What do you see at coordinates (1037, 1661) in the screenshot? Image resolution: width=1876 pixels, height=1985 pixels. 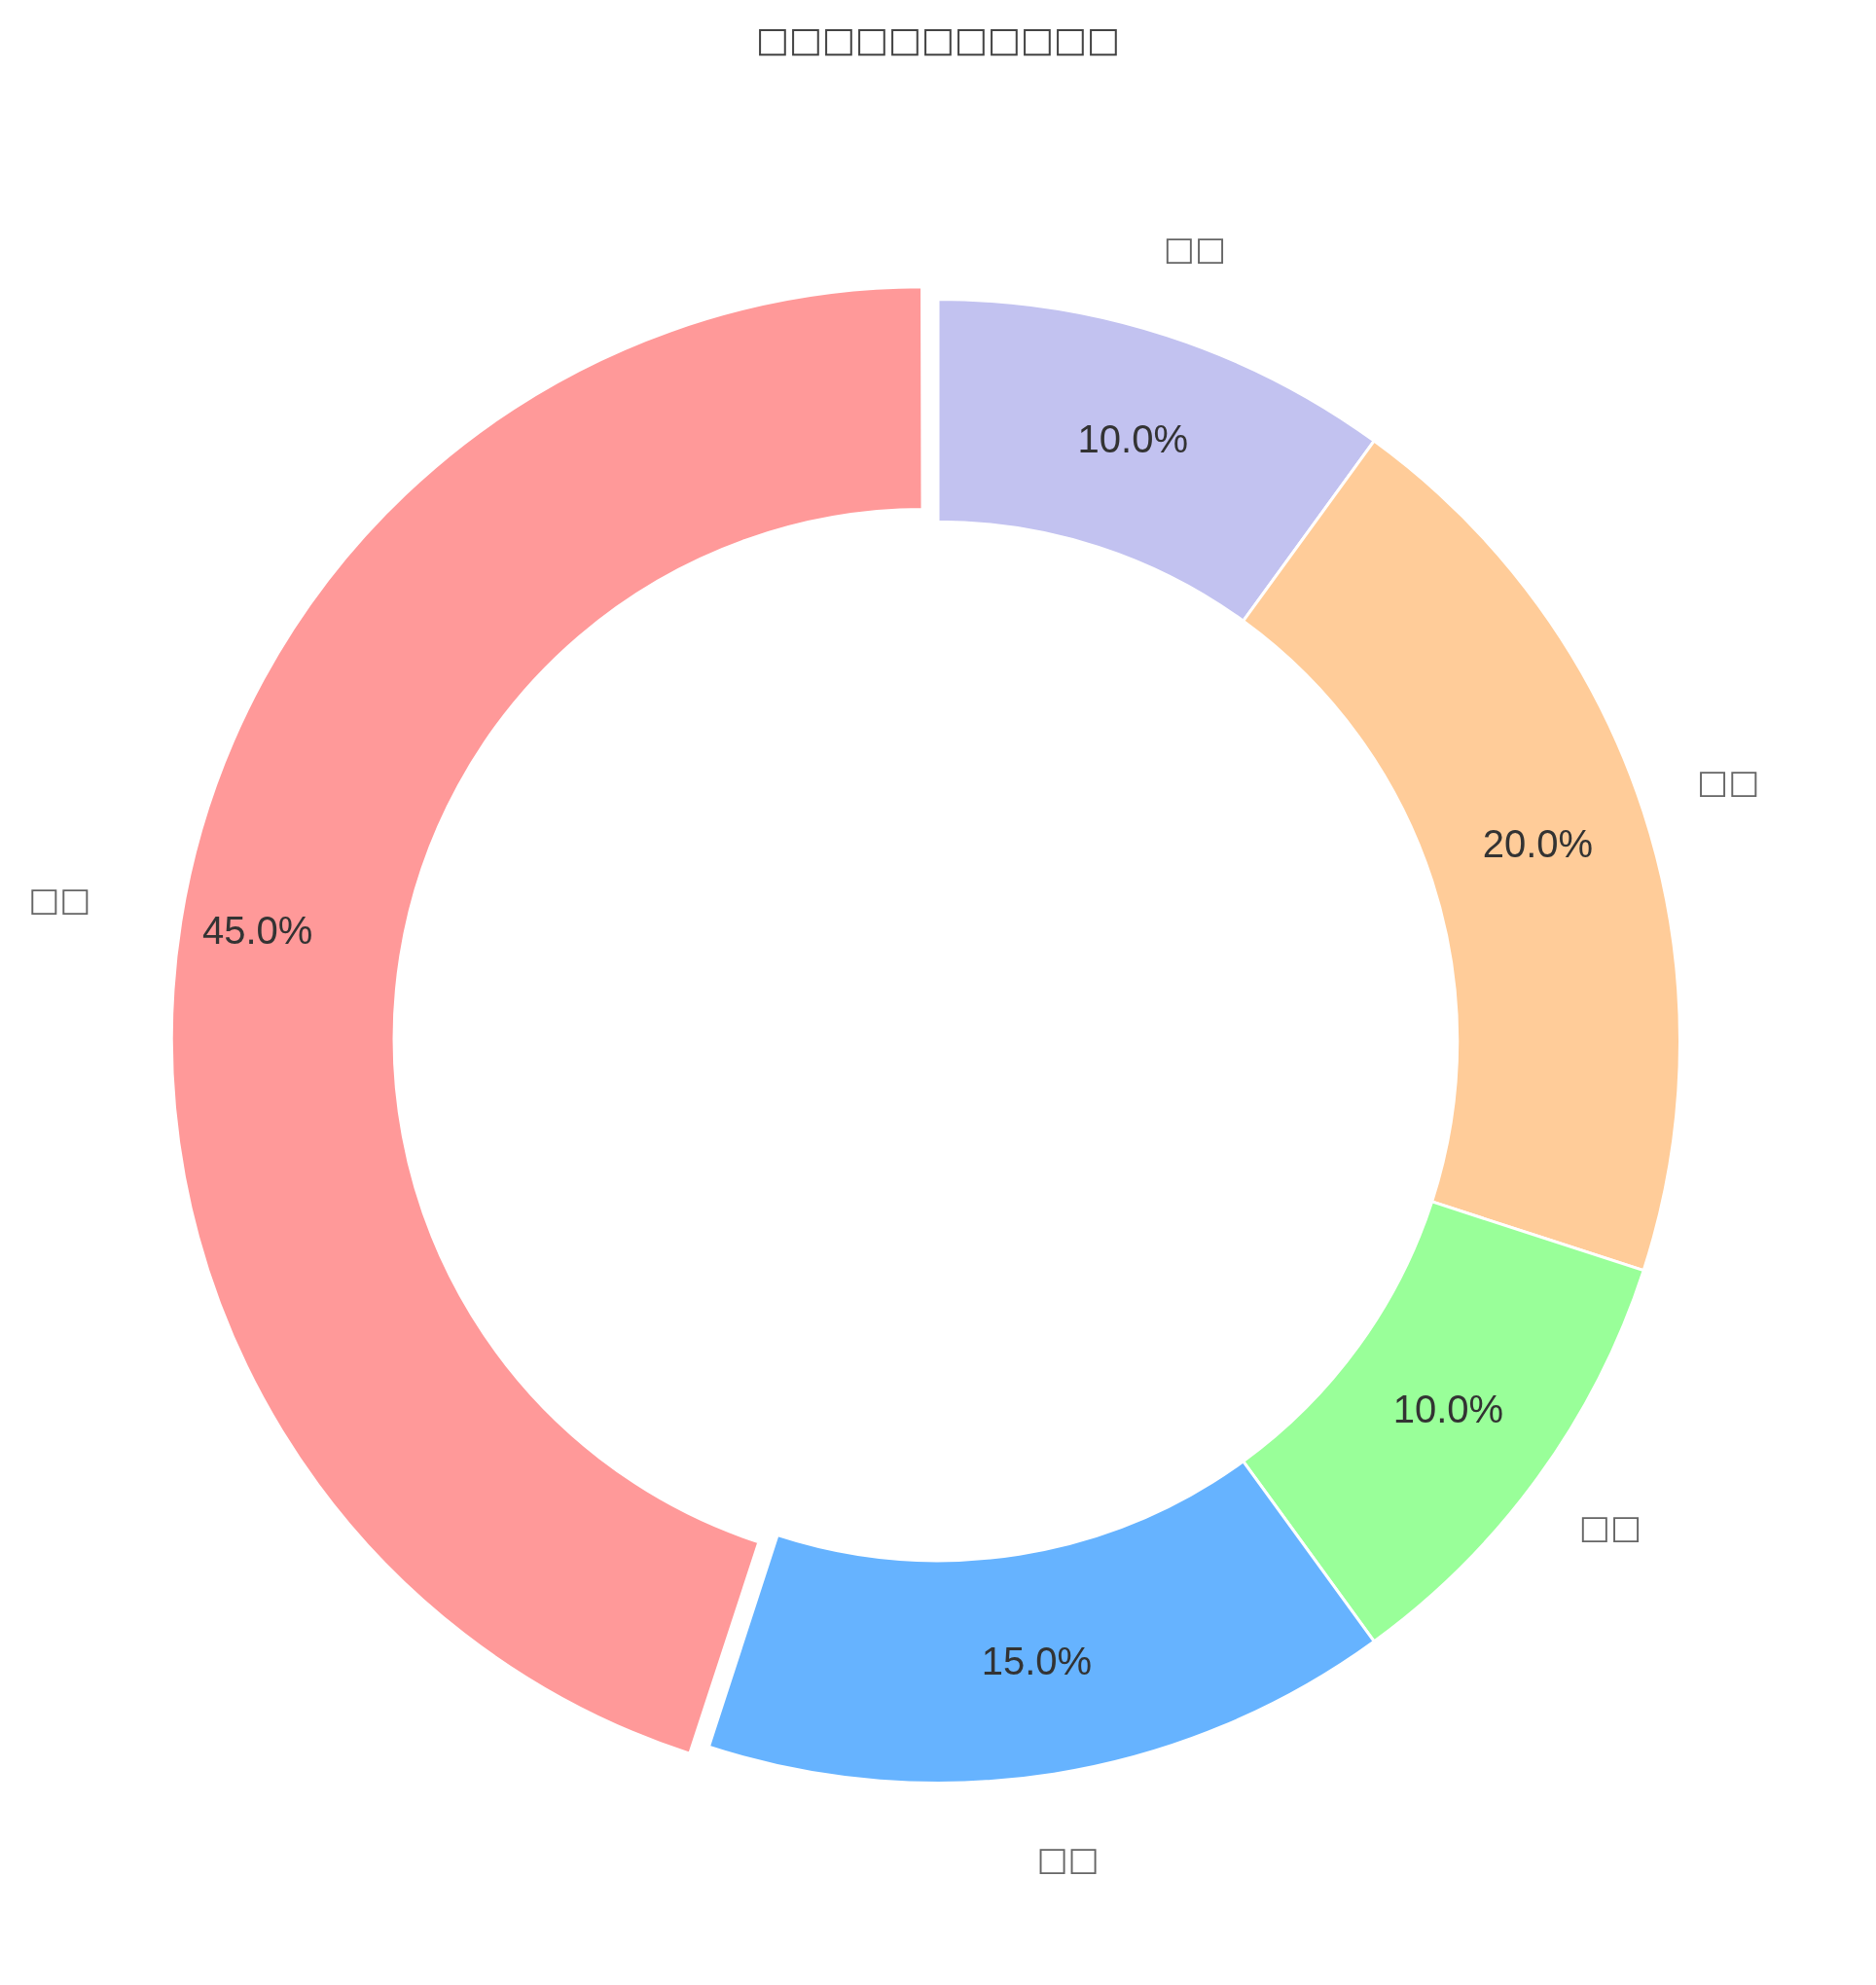 I see `data-label: 15.0%` at bounding box center [1037, 1661].